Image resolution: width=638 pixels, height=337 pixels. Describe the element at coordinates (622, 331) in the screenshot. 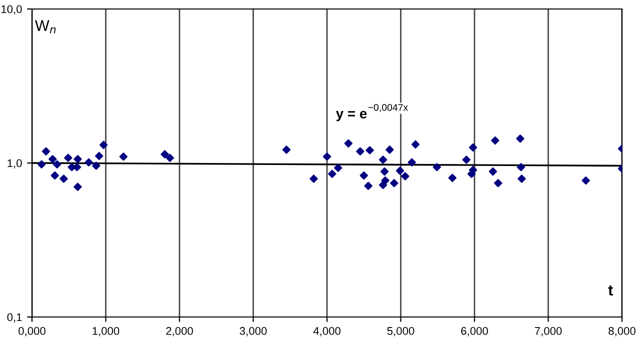

I see `x-tick-label: 8,000` at that location.